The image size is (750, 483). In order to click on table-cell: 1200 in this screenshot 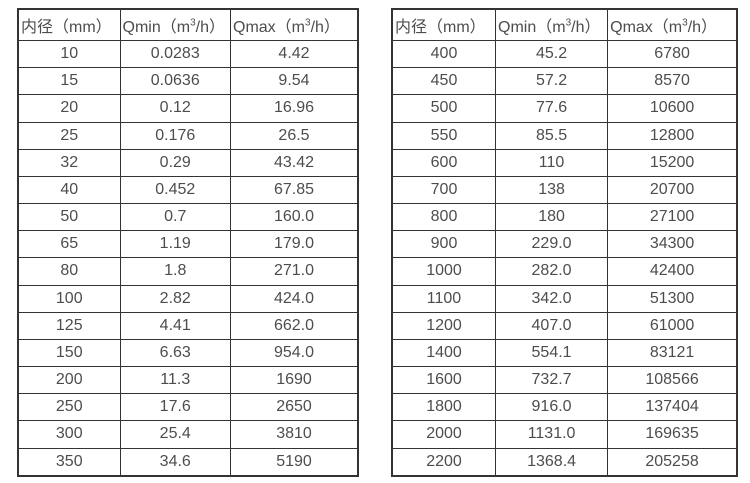, I will do `click(443, 325)`.